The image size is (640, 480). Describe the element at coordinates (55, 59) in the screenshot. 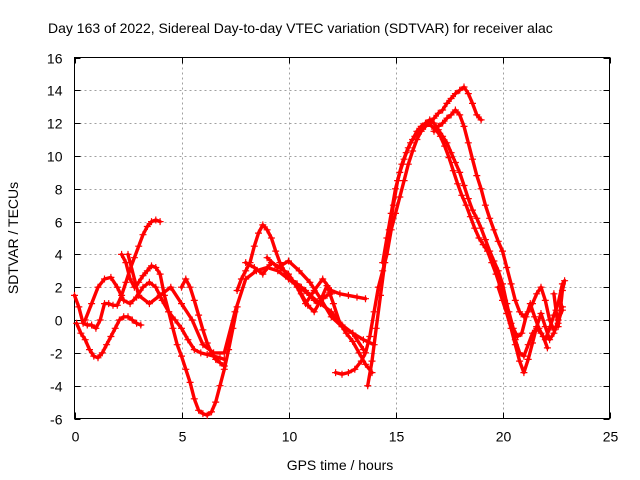

I see `y-tick-label: 16` at that location.